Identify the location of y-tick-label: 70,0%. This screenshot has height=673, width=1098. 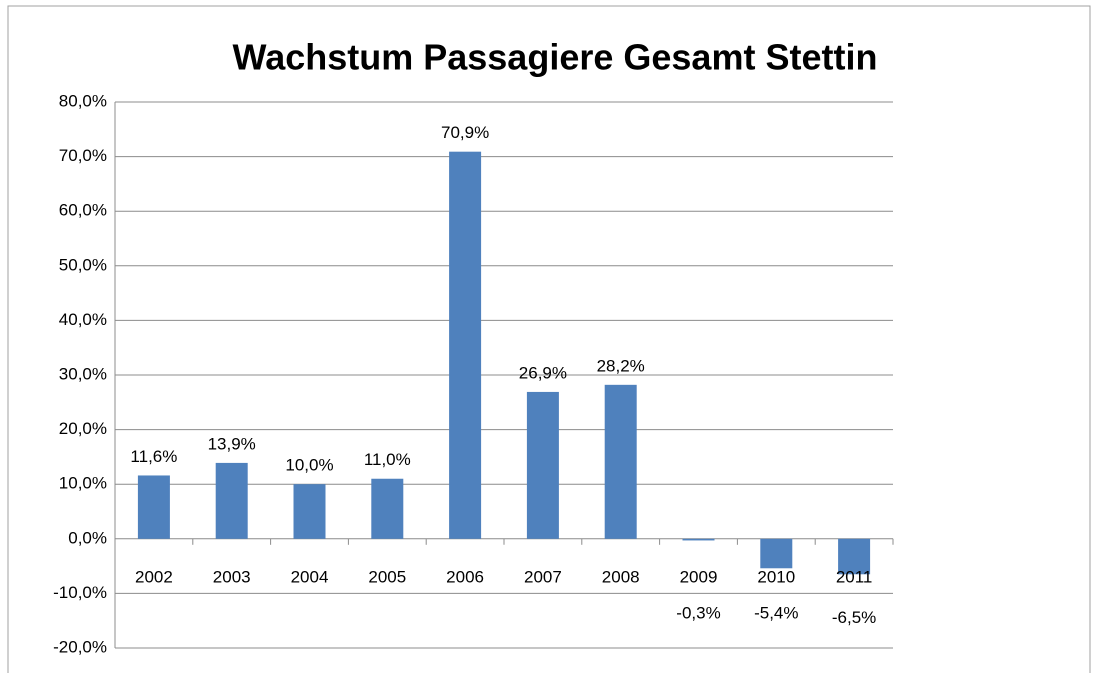
(83, 155).